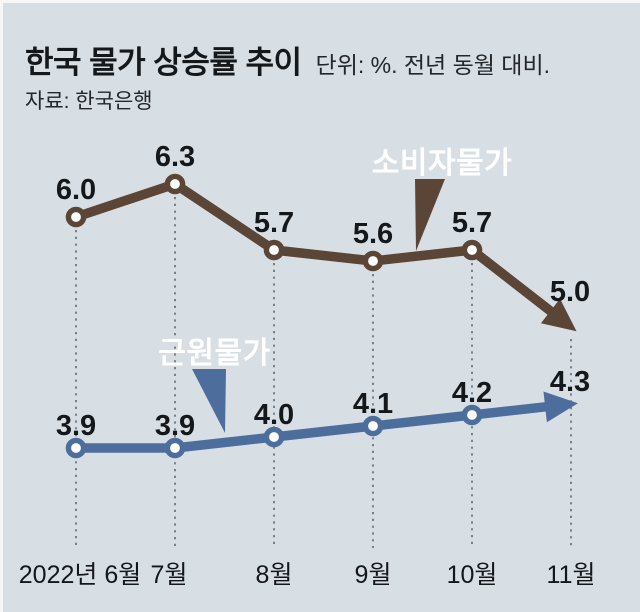 This screenshot has width=640, height=612. I want to click on series-line-core, so click(312, 427).